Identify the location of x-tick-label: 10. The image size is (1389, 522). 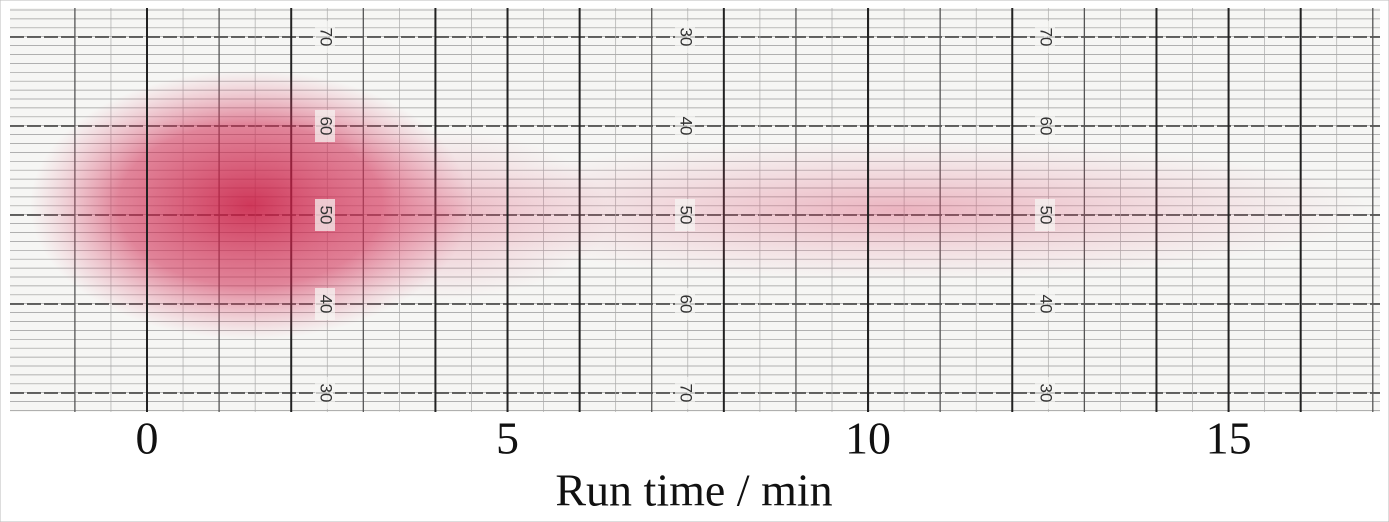
(868, 438).